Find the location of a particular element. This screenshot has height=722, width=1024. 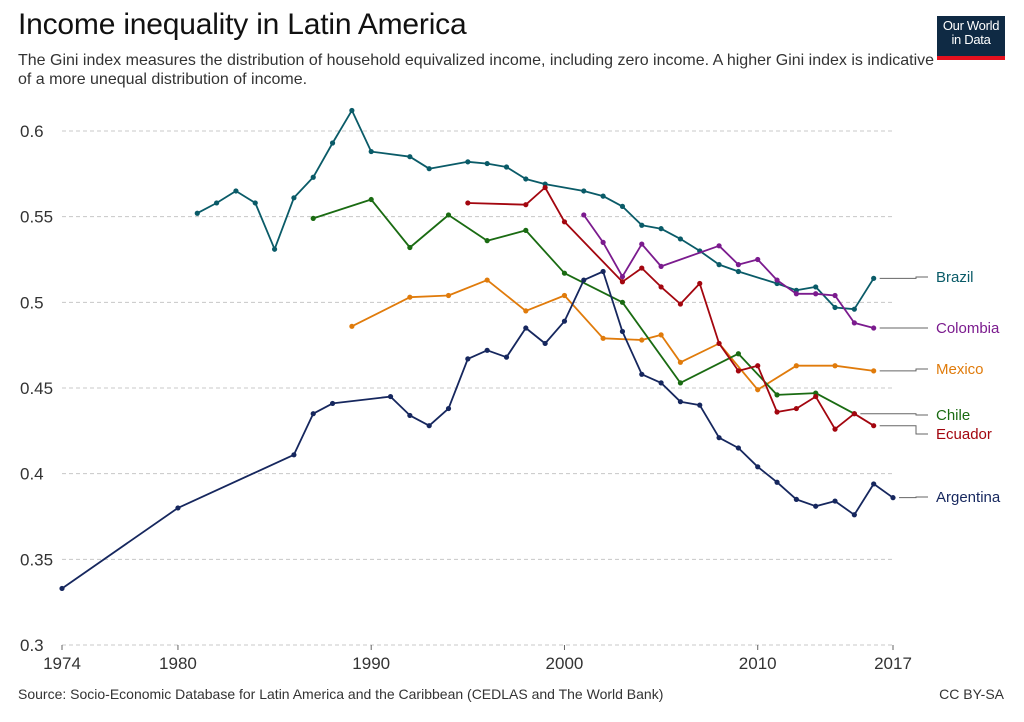

series-line-ecuador is located at coordinates (671, 308).